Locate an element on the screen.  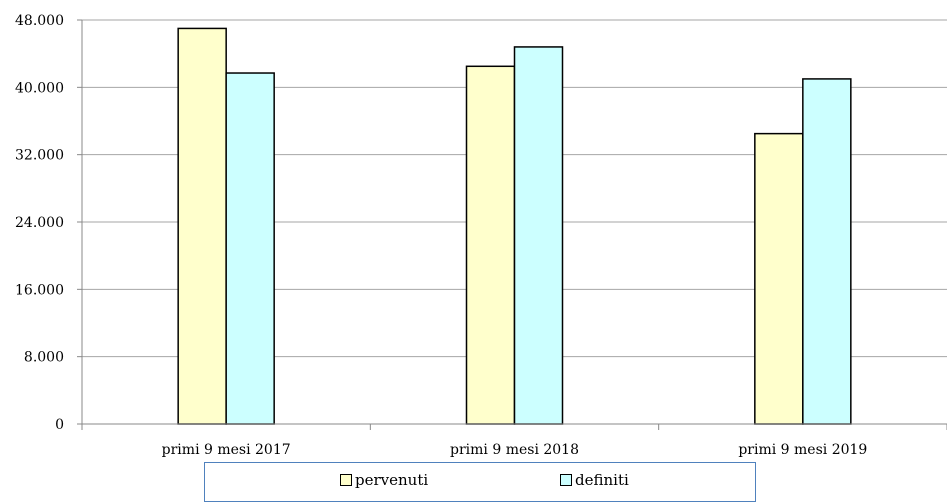
legend-swatch-definiti is located at coordinates (566, 480).